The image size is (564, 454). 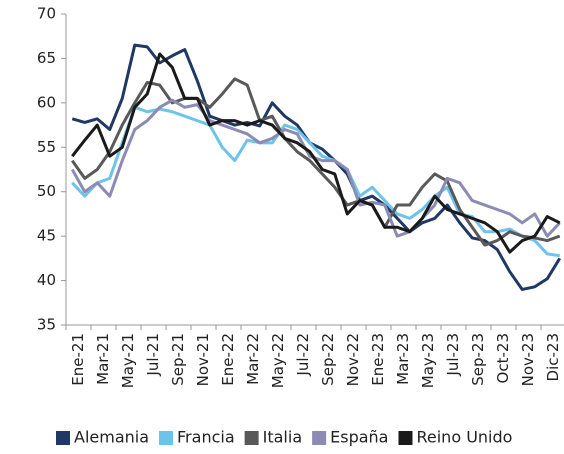 I want to click on x-tick-label: May-21, so click(x=128, y=360).